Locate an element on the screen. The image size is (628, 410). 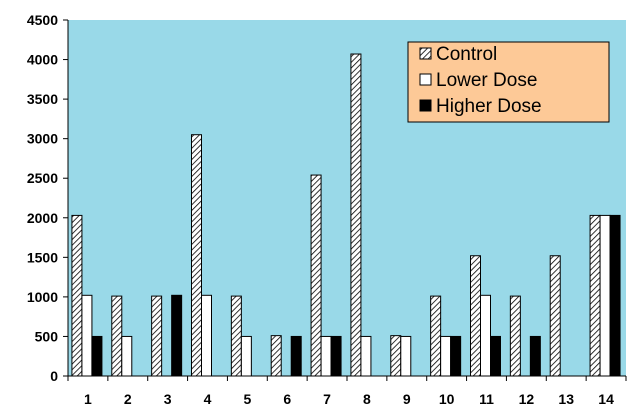
y-tick-label: 1500 is located at coordinates (42, 257).